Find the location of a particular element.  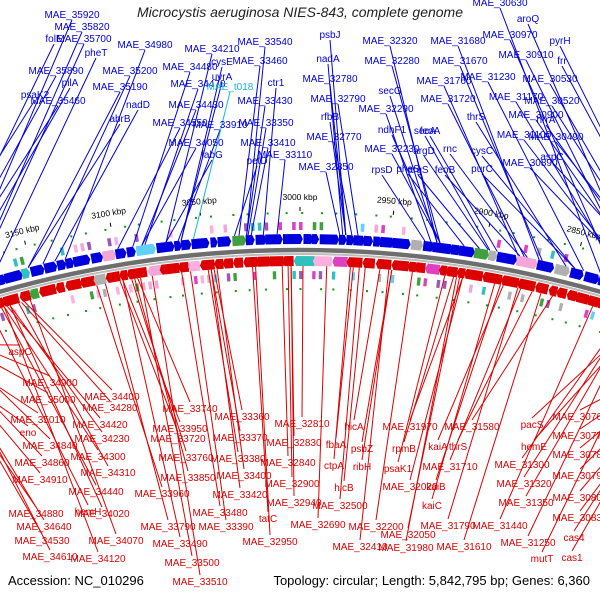

forward-gene-label: MAE_33350 is located at coordinates (265, 123).